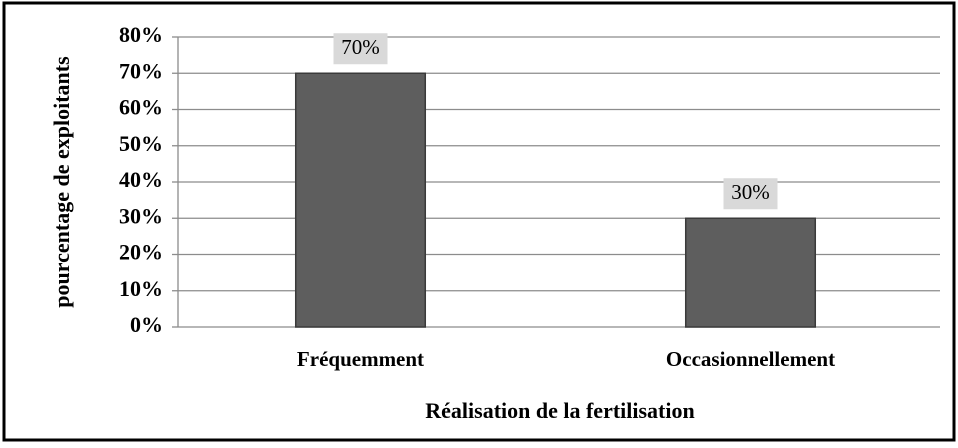 This screenshot has width=958, height=448. What do you see at coordinates (141, 34) in the screenshot?
I see `y-tick-label: 80%` at bounding box center [141, 34].